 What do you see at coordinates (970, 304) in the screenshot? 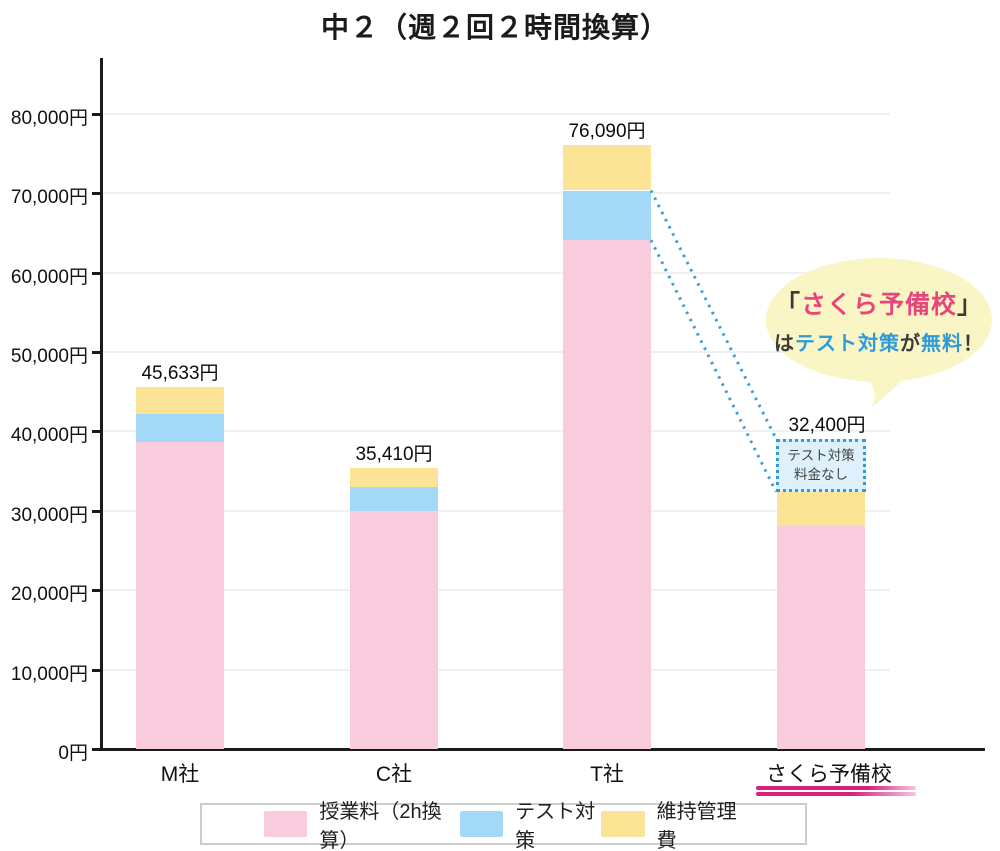
I see `bubble-text-part: 」` at bounding box center [970, 304].